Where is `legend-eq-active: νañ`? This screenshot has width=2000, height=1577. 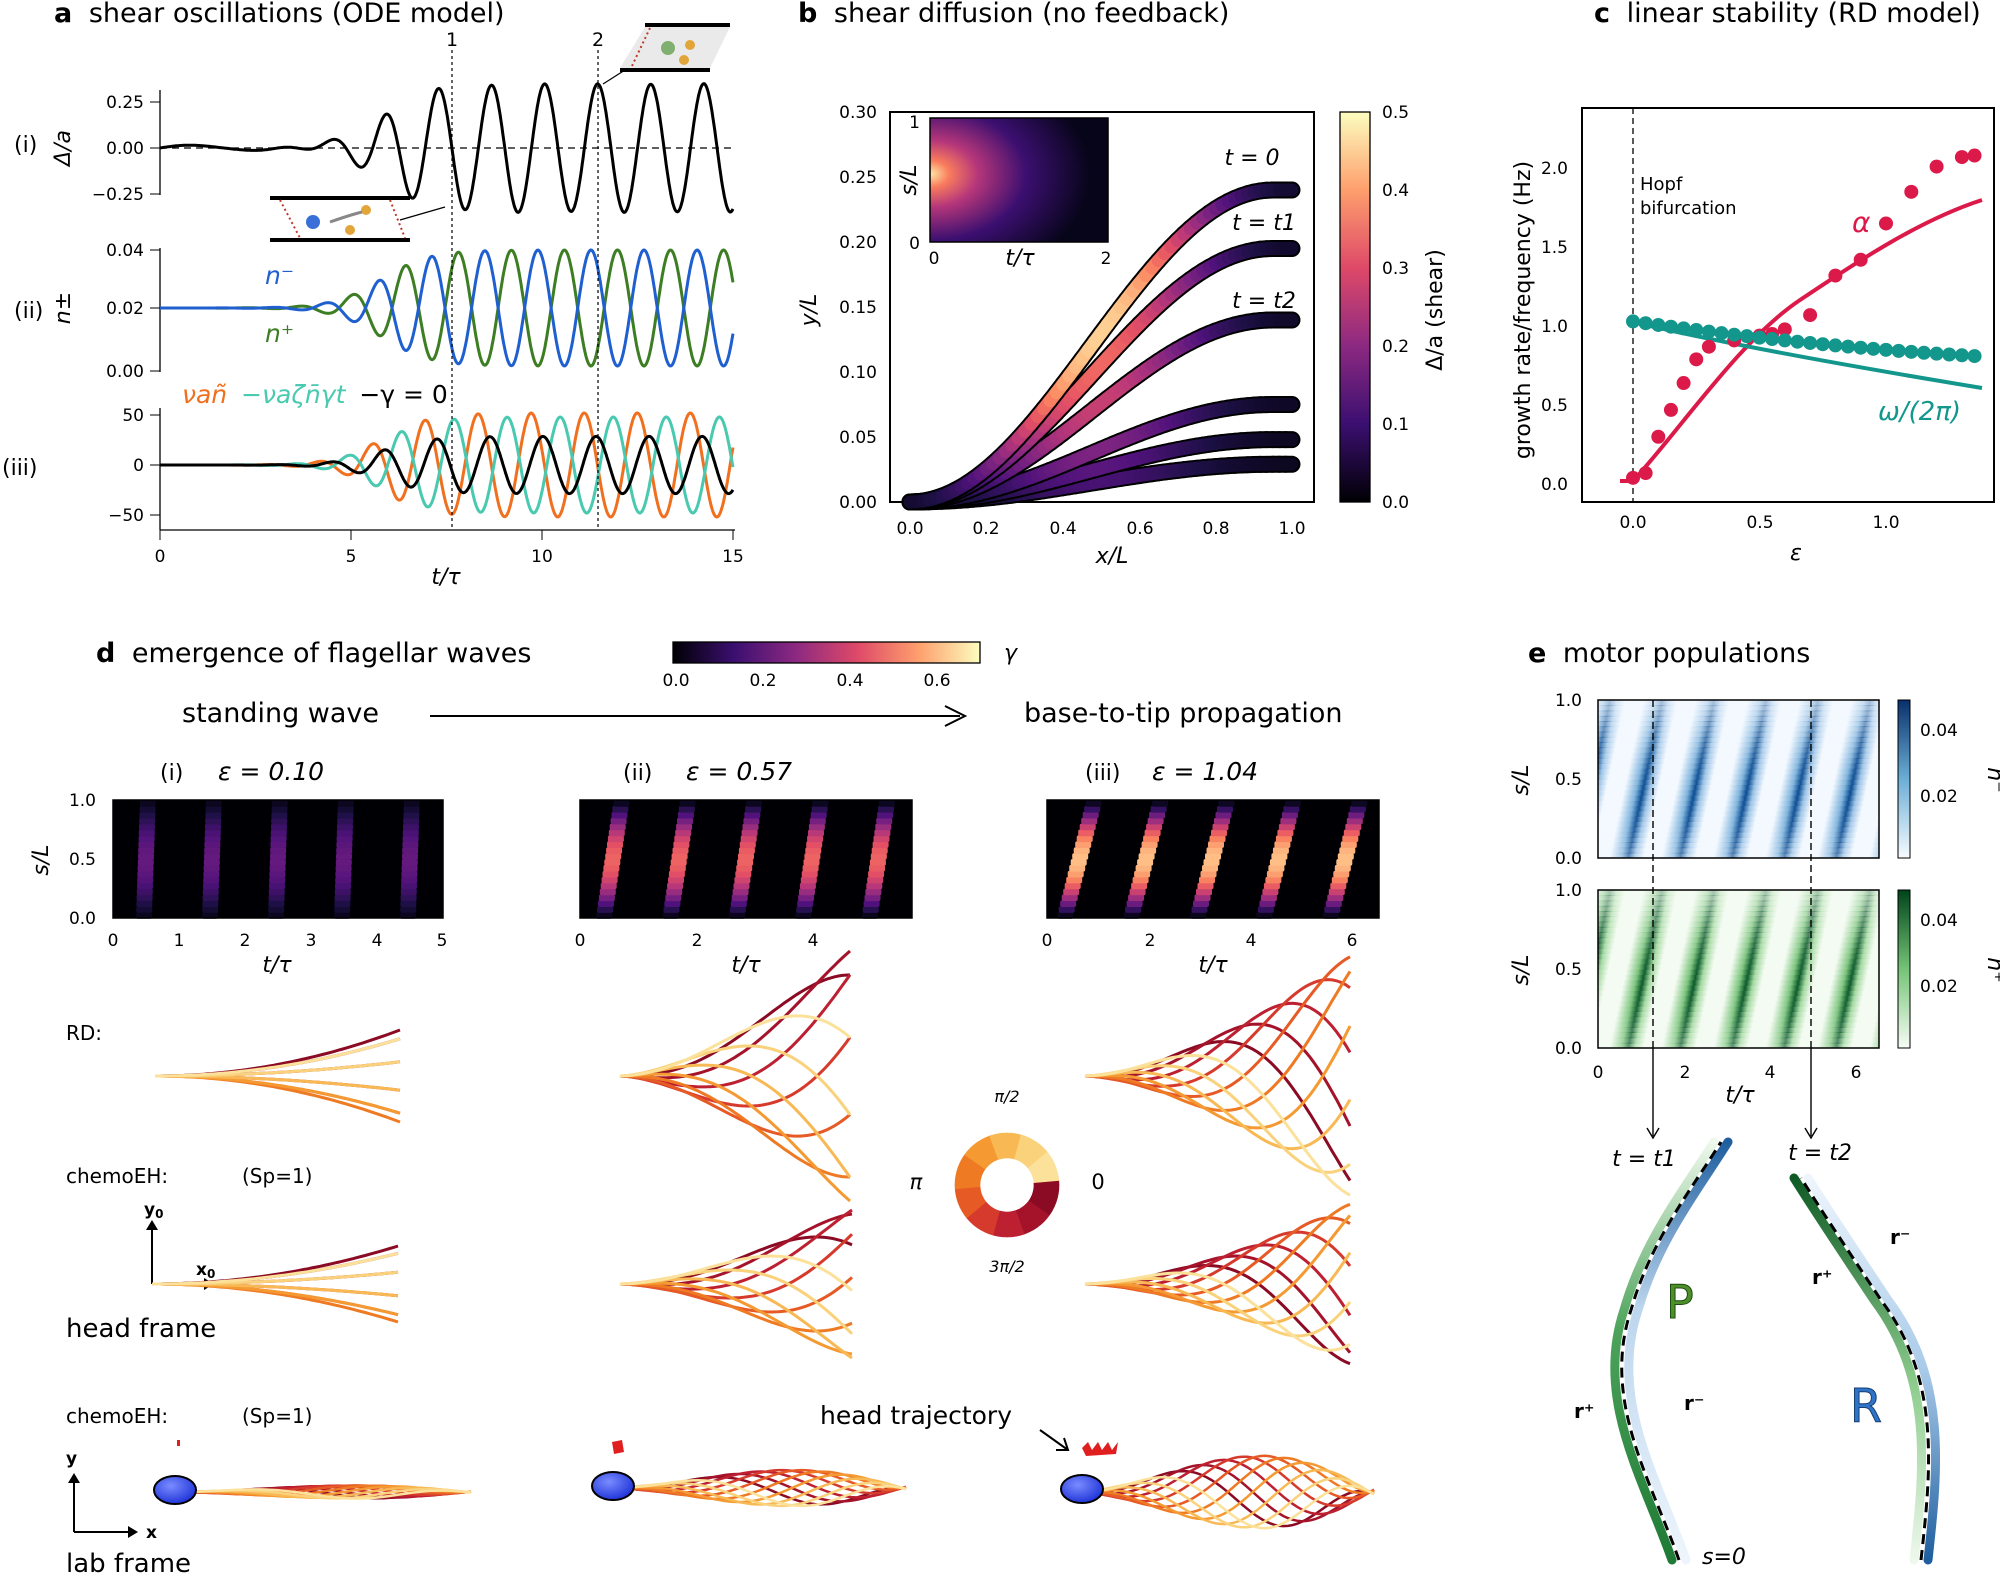
legend-eq-active: νañ is located at coordinates (204, 394).